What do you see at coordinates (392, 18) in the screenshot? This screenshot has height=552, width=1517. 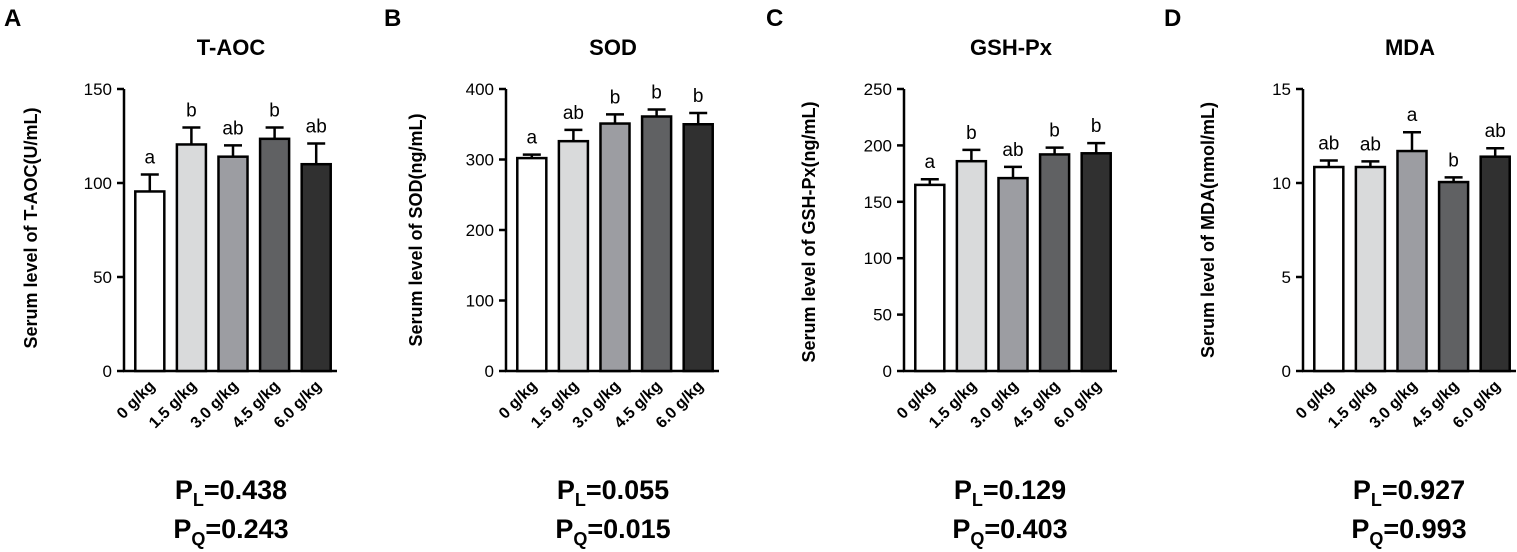 I see `panel-letter: B` at bounding box center [392, 18].